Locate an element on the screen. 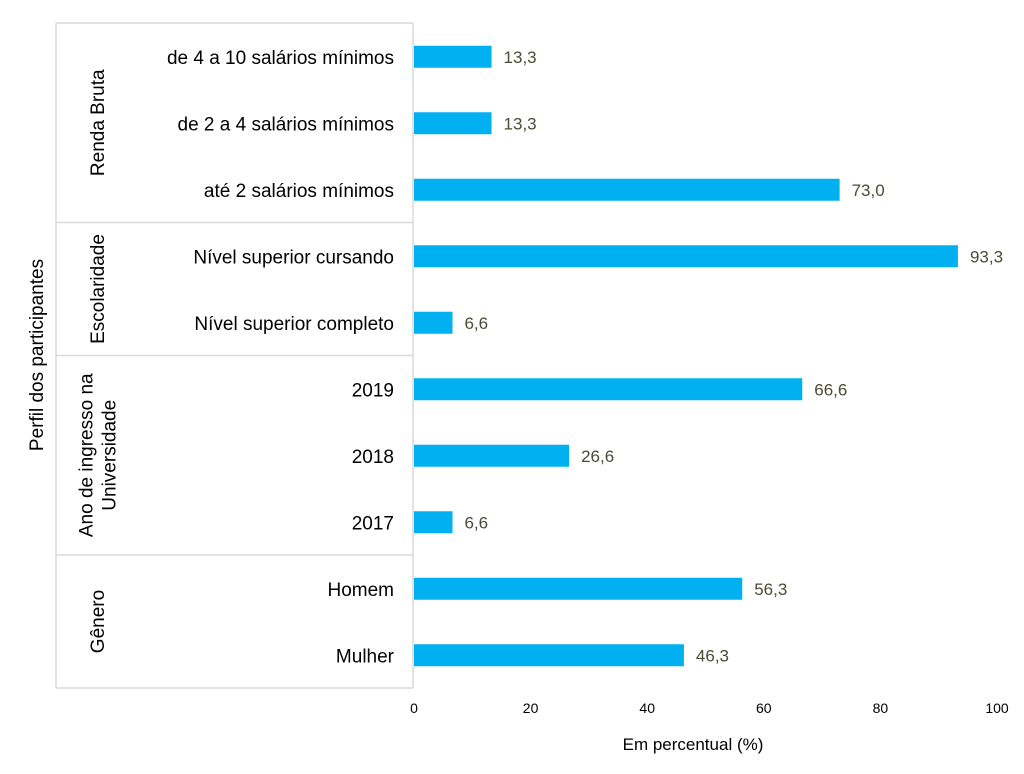  y-axis-title: Perfil dos participantes is located at coordinates (37, 355).